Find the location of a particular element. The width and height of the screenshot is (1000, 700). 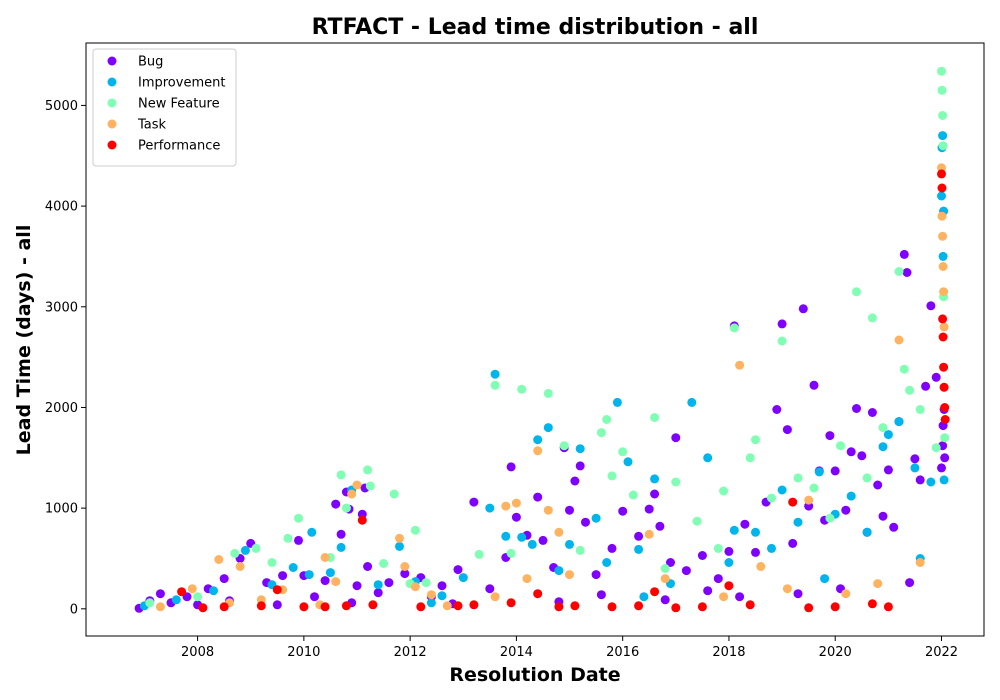

y-tick-label: 4000 is located at coordinates (61, 207).